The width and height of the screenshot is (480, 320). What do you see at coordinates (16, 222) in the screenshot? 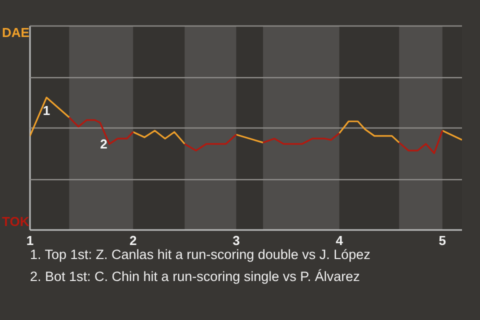
I see `text: TOK` at bounding box center [16, 222].